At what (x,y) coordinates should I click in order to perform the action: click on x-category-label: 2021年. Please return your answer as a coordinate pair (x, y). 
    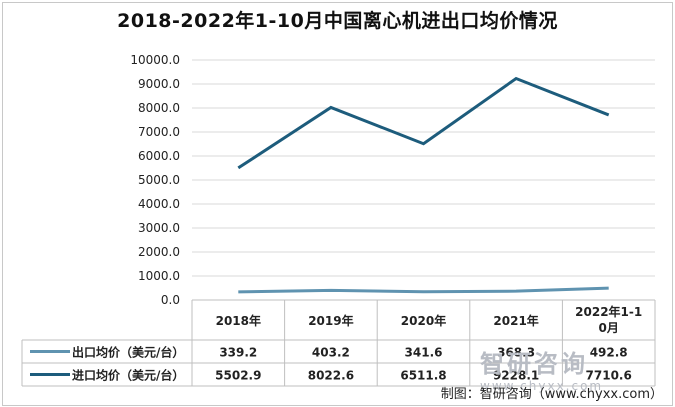
    Looking at the image, I should click on (515, 320).